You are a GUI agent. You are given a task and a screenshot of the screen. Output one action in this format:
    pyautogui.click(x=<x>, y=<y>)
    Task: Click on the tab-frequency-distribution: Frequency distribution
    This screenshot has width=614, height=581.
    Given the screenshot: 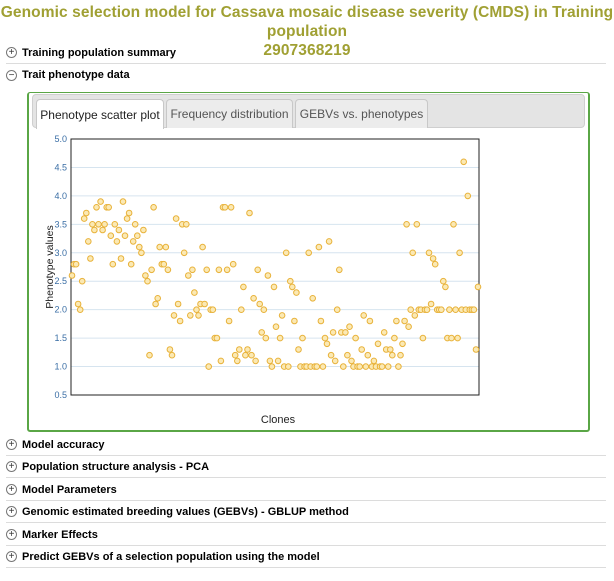 What is the action you would take?
    pyautogui.click(x=229, y=113)
    